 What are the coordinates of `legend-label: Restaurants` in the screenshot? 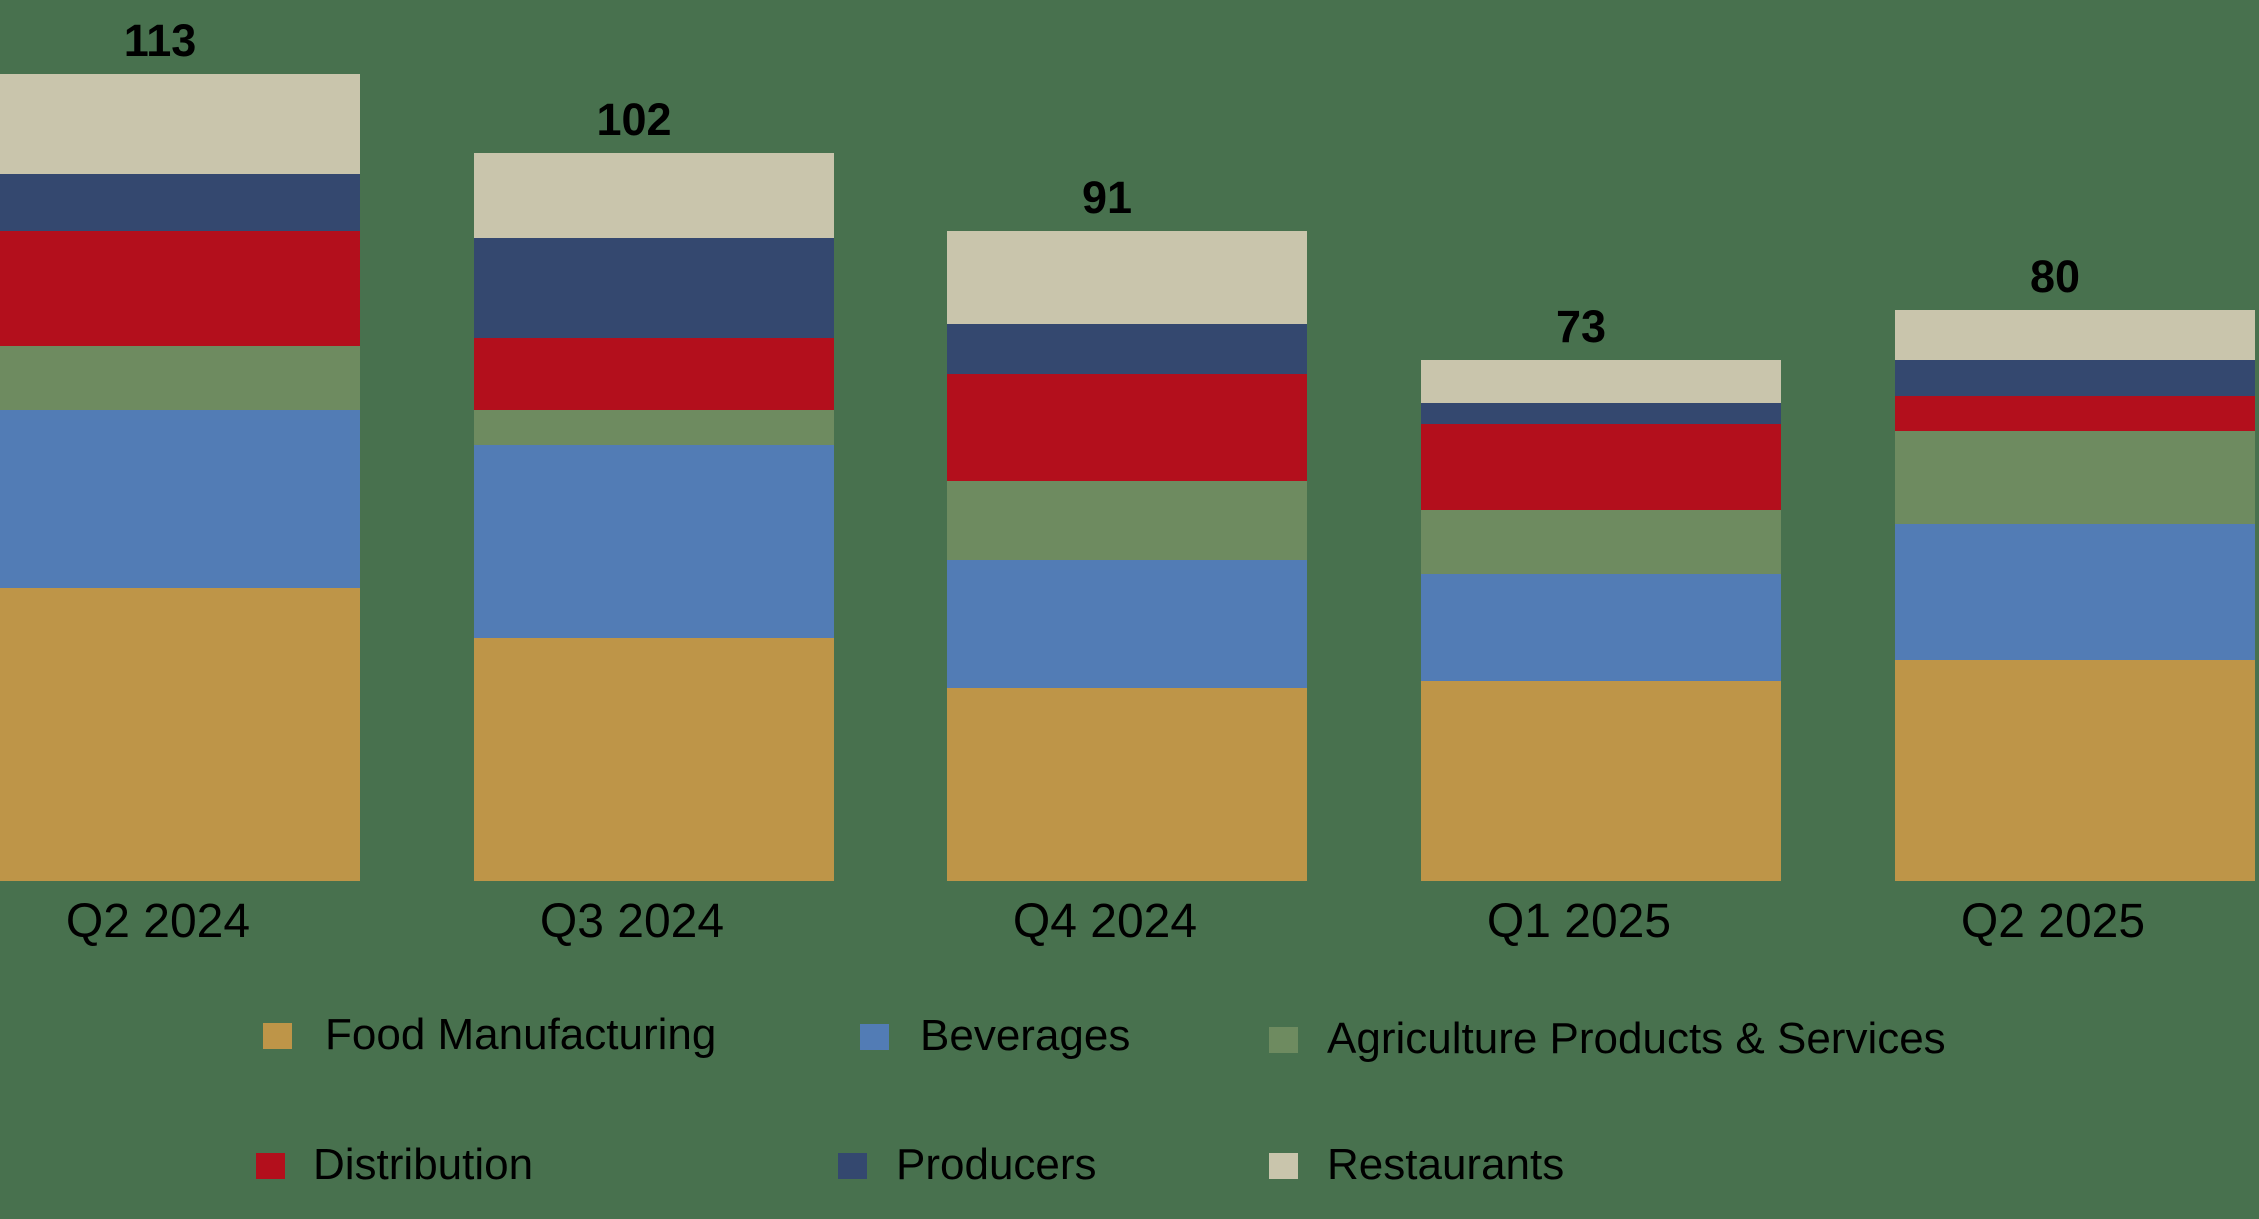 It's located at (1446, 1164).